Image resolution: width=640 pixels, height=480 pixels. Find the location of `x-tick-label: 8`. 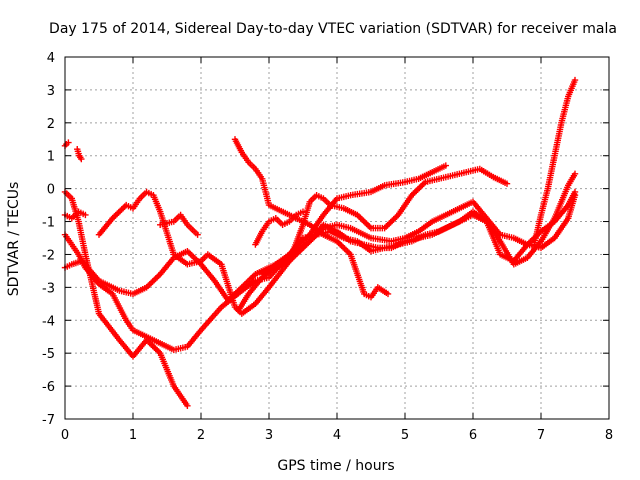

x-tick-label: 8 is located at coordinates (609, 435).